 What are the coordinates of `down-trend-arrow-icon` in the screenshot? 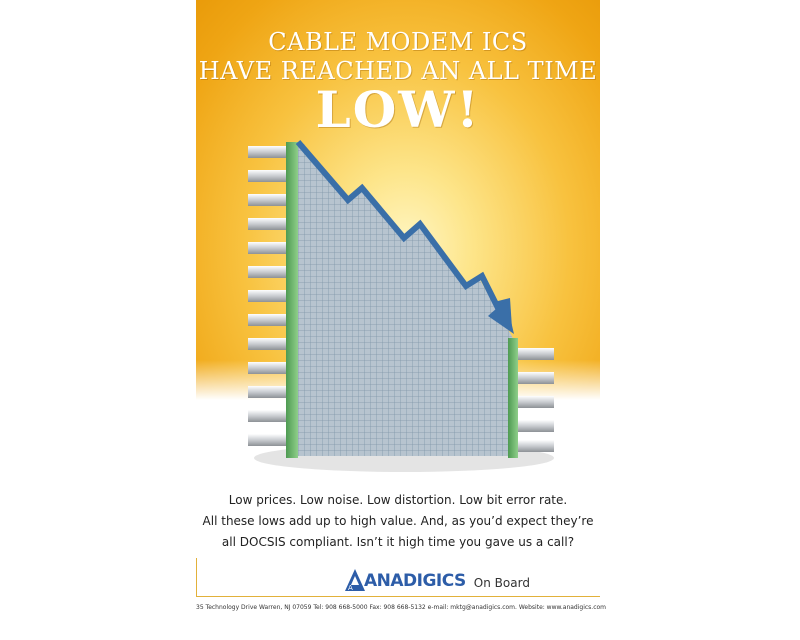 It's located at (404, 237).